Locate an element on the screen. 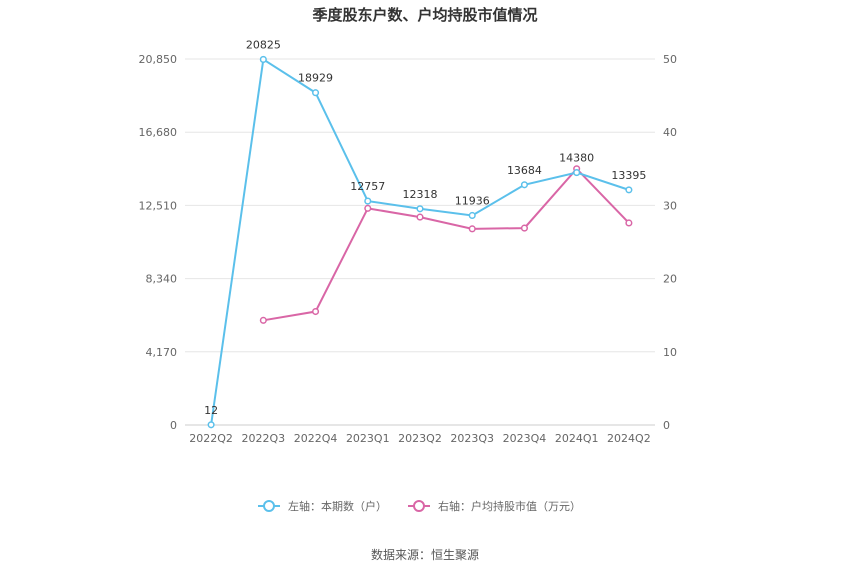 The width and height of the screenshot is (850, 575). left-tick-label: 12,510 is located at coordinates (158, 205).